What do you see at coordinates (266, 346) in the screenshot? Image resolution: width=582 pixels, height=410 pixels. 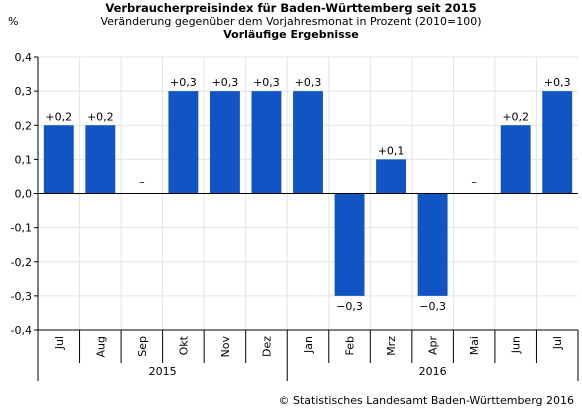 I see `x-tick-label: Dez` at bounding box center [266, 346].